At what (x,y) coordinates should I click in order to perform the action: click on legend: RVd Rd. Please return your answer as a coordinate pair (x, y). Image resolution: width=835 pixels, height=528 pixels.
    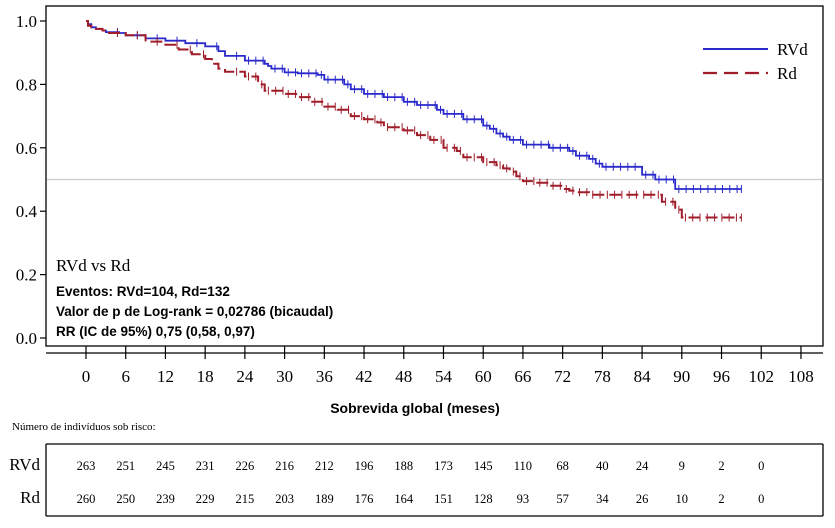
    Looking at the image, I should click on (755, 61).